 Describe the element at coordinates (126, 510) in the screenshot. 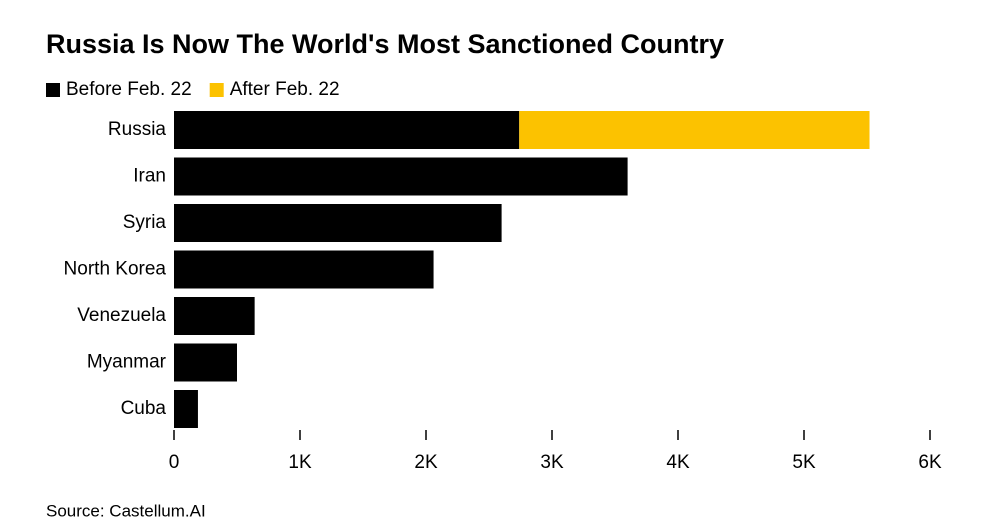

I see `source-note: Source: Castellum.AI` at that location.